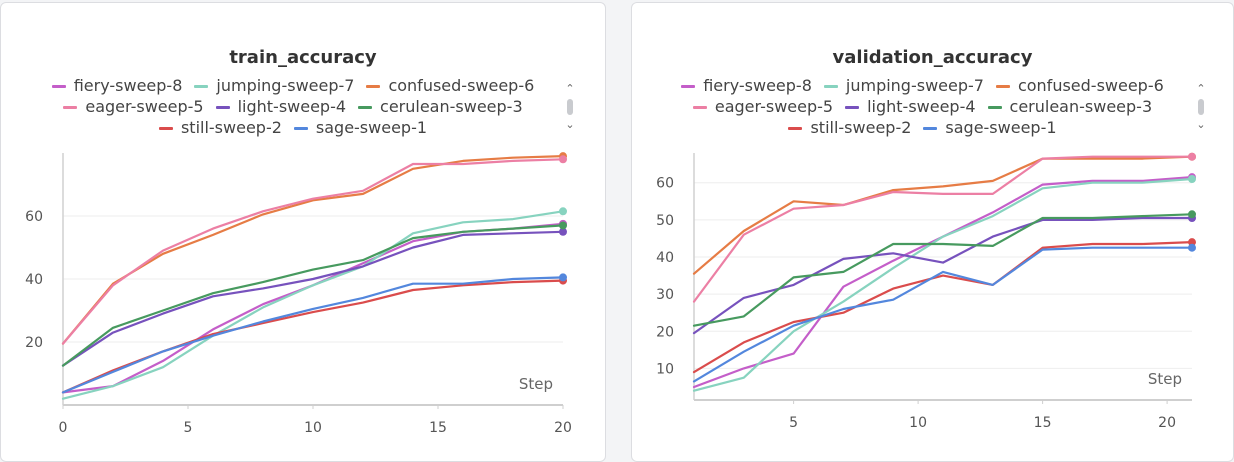  Describe the element at coordinates (932, 57) in the screenshot. I see `chart-title: validation_accuracy` at that location.